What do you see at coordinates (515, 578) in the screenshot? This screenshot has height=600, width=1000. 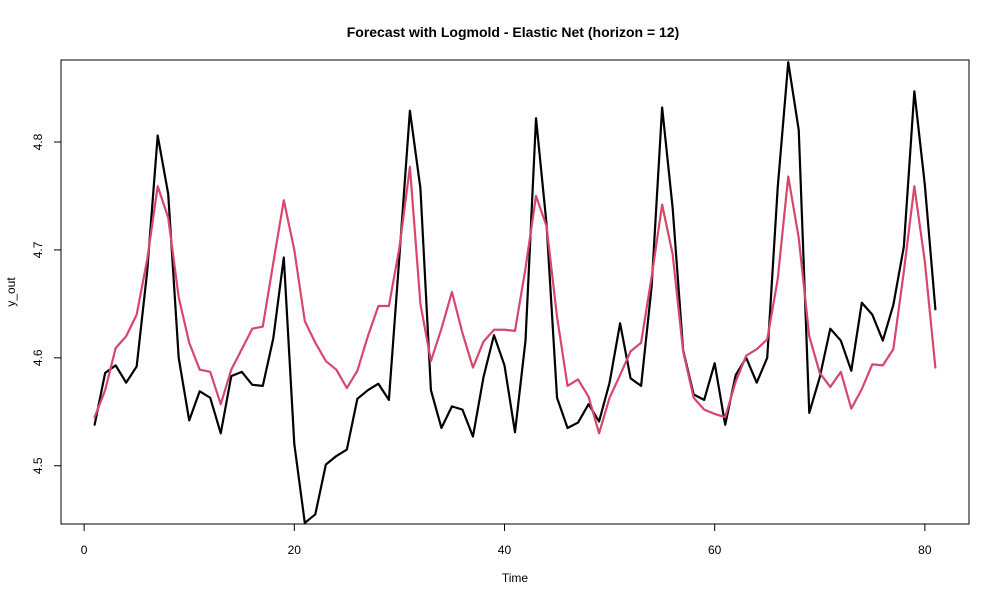 I see `x-axis-label: Time` at bounding box center [515, 578].